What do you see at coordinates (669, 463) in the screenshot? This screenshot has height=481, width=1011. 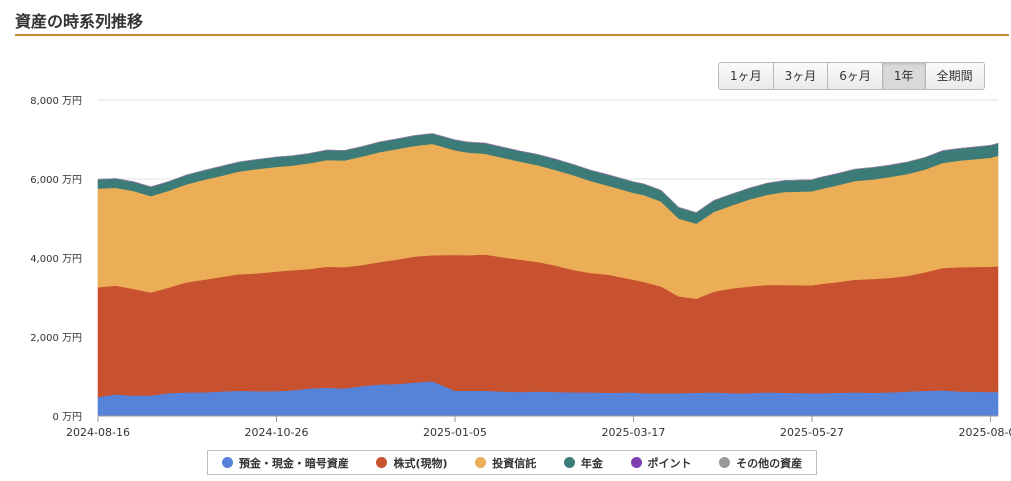 I see `legend-label: ポイント` at bounding box center [669, 463].